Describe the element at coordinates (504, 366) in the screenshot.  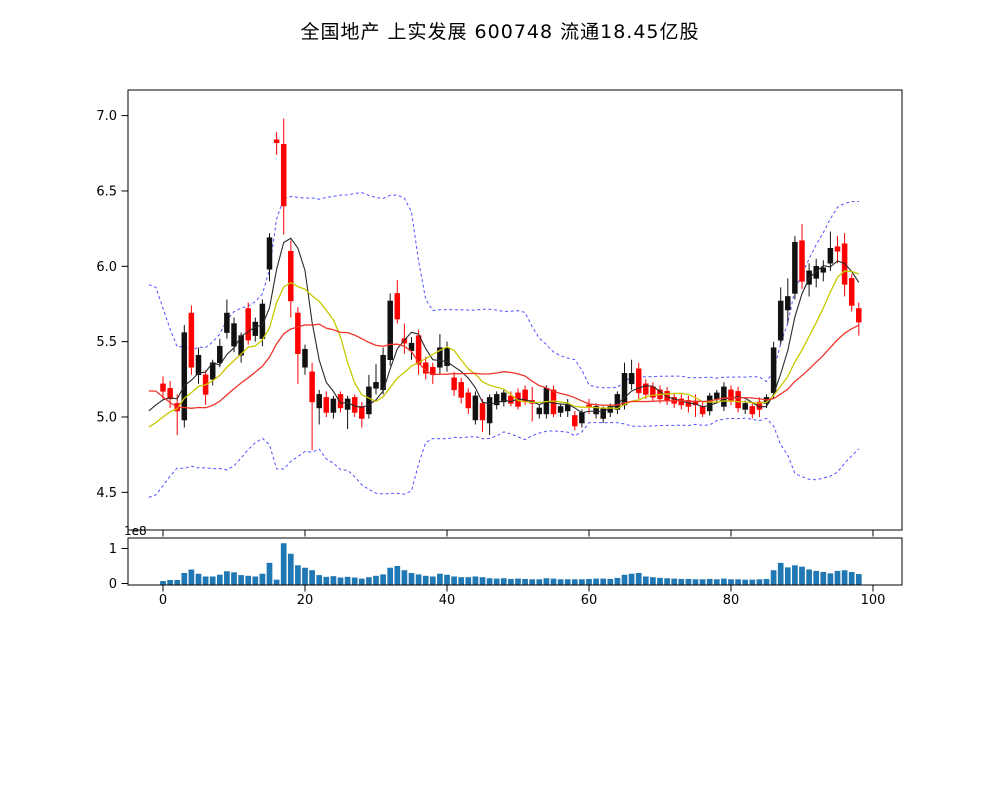
I see `ma-line-ma20` at that location.